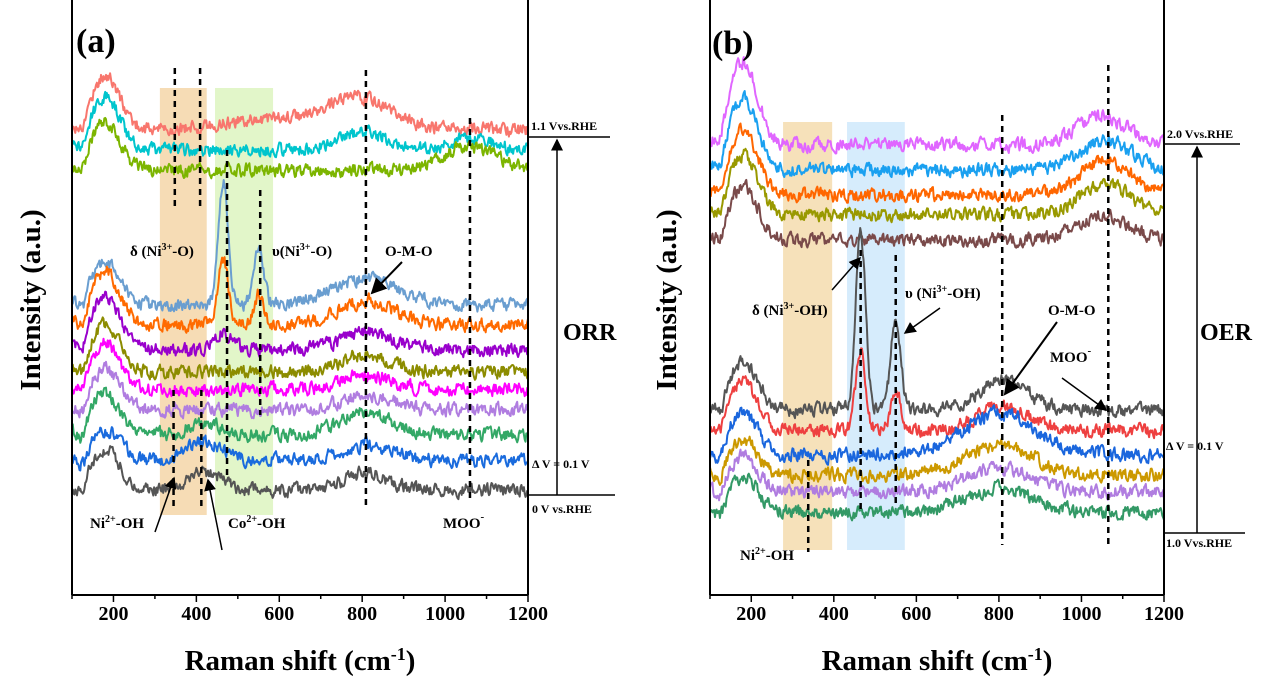  What do you see at coordinates (590, 333) in the screenshot?
I see `panel-a-process: ORR` at bounding box center [590, 333].